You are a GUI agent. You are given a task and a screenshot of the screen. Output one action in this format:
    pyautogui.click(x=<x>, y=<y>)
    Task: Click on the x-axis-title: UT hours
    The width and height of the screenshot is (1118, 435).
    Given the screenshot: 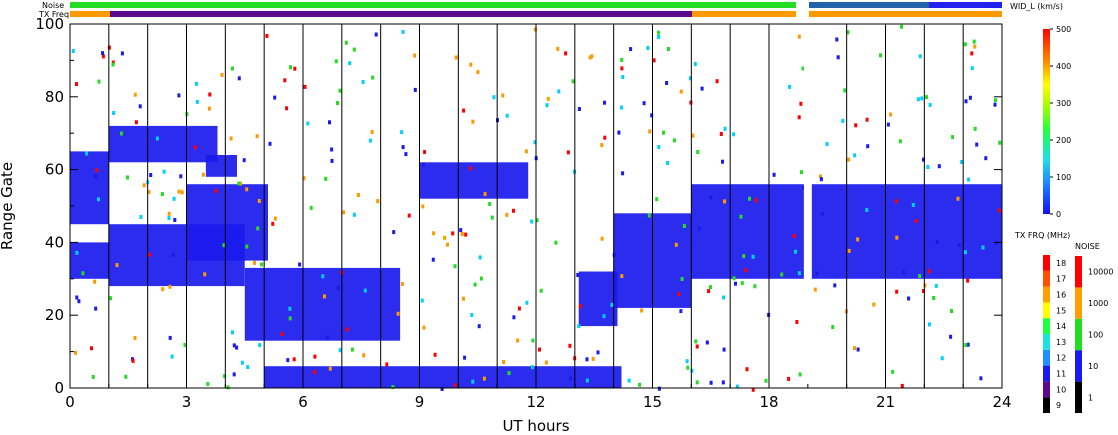 What is the action you would take?
    pyautogui.click(x=535, y=426)
    